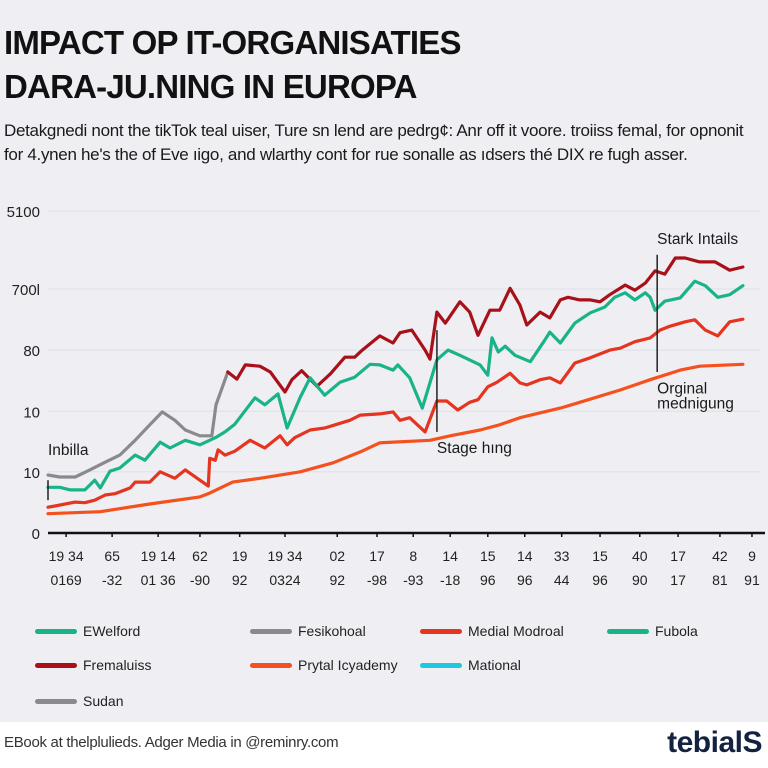 Image resolution: width=768 pixels, height=768 pixels. I want to click on legend-item: Sudan, so click(79, 701).